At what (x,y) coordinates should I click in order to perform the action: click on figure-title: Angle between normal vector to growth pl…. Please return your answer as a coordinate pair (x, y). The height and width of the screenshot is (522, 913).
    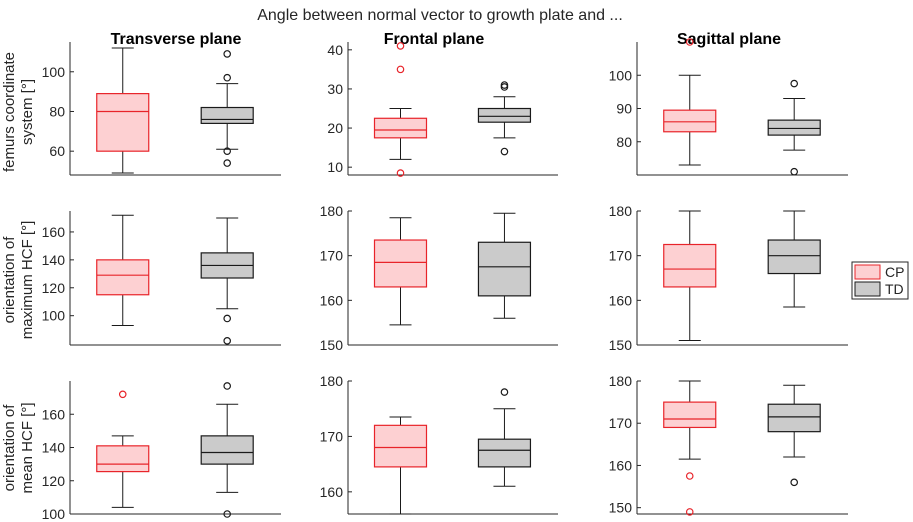
    Looking at the image, I should click on (440, 15).